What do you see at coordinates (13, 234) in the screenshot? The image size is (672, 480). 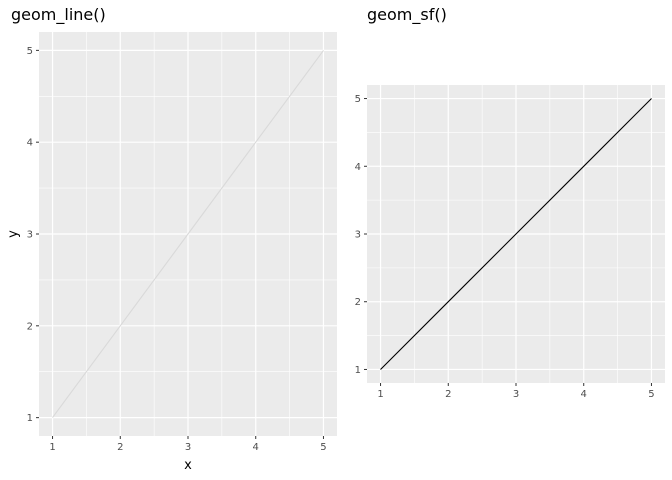 I see `y-axis-label: y` at bounding box center [13, 234].